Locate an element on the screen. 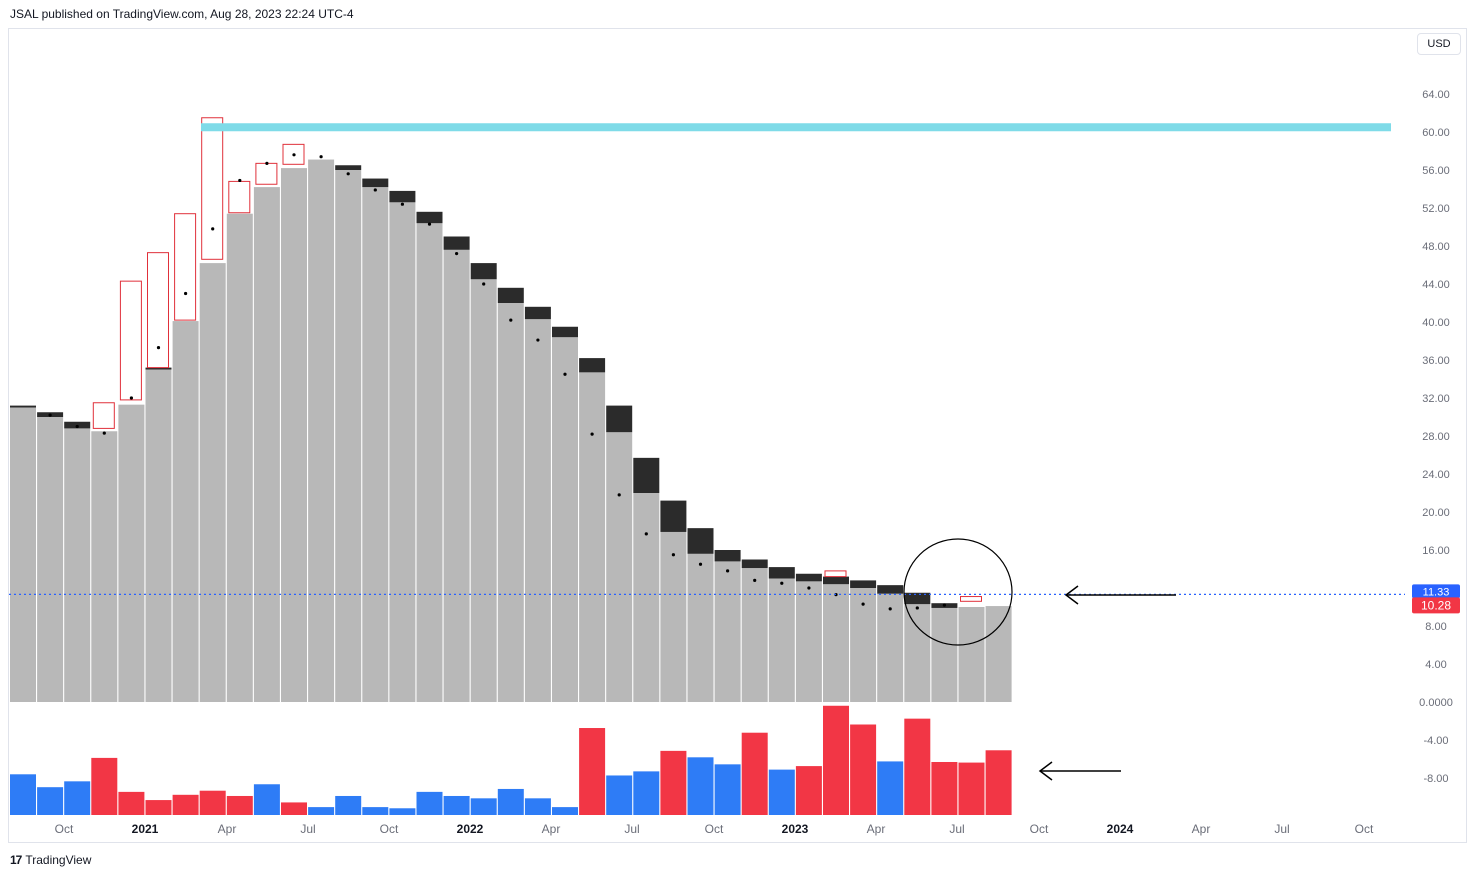 The image size is (1477, 879). y-tick-label: 32.00 is located at coordinates (1436, 399).